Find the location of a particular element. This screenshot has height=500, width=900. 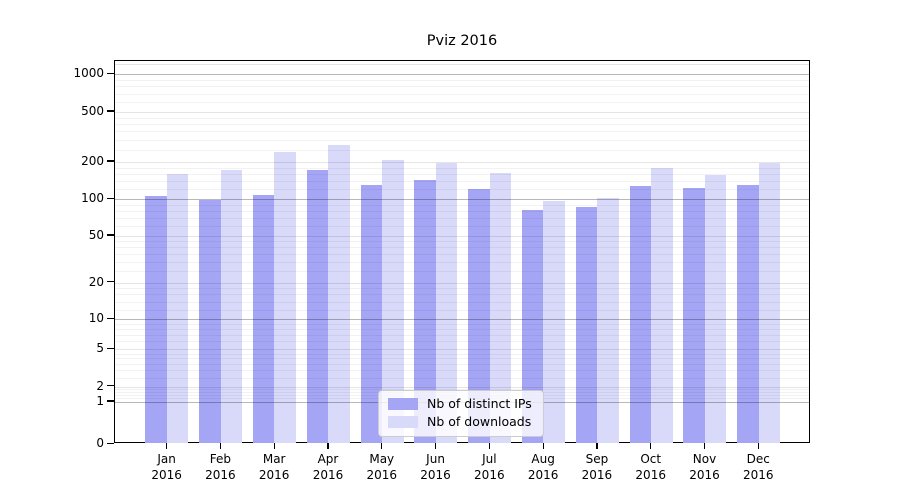

x-tick-label: Sep 2016 is located at coordinates (597, 467).